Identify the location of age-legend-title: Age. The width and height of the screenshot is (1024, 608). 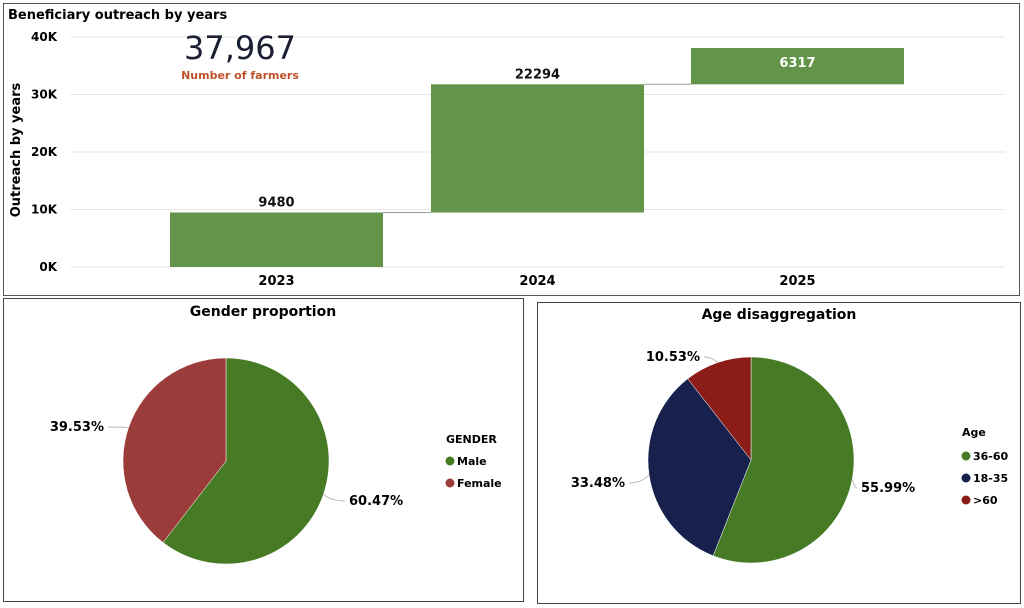
(974, 432).